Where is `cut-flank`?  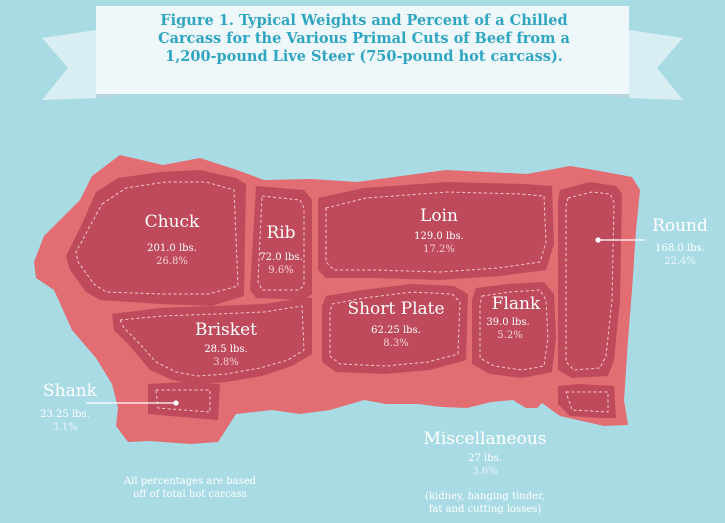
cut-flank is located at coordinates (514, 330).